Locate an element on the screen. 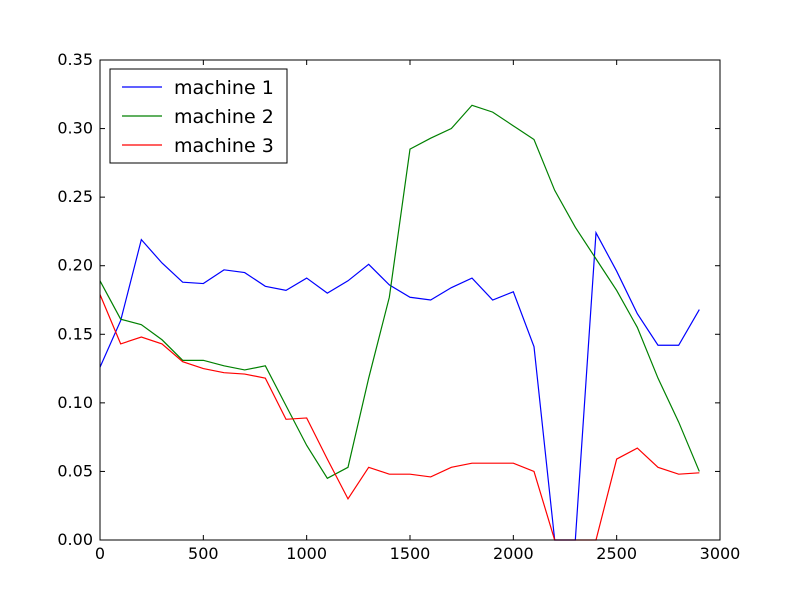 The width and height of the screenshot is (800, 600). legend: machine 1 machine 2 machine 3 is located at coordinates (198, 116).